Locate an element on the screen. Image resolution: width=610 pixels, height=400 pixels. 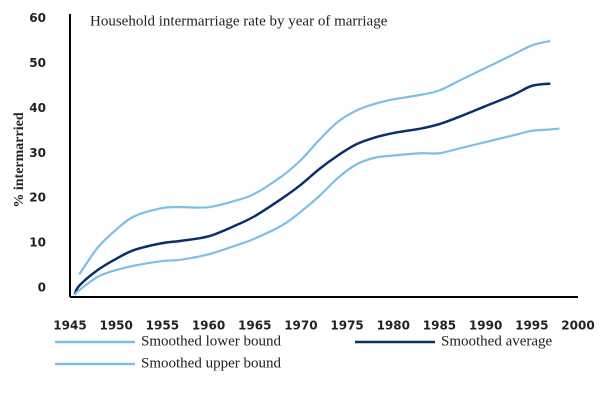
x-tick-label: 1980 is located at coordinates (393, 326).